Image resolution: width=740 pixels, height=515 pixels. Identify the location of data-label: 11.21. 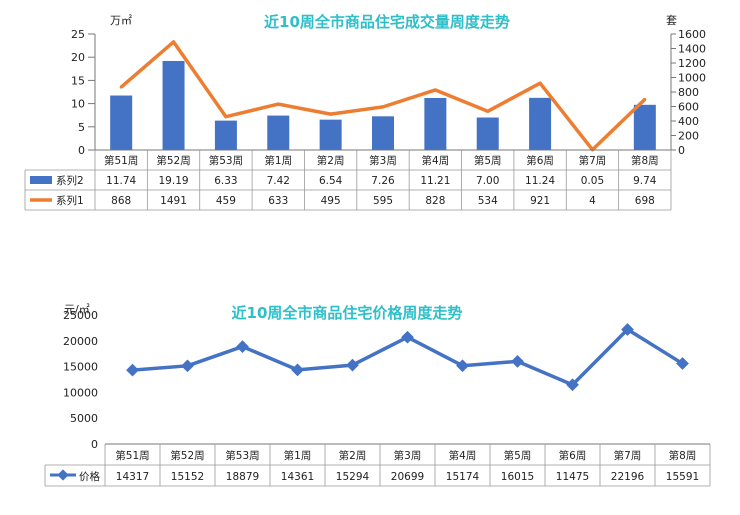
(435, 181).